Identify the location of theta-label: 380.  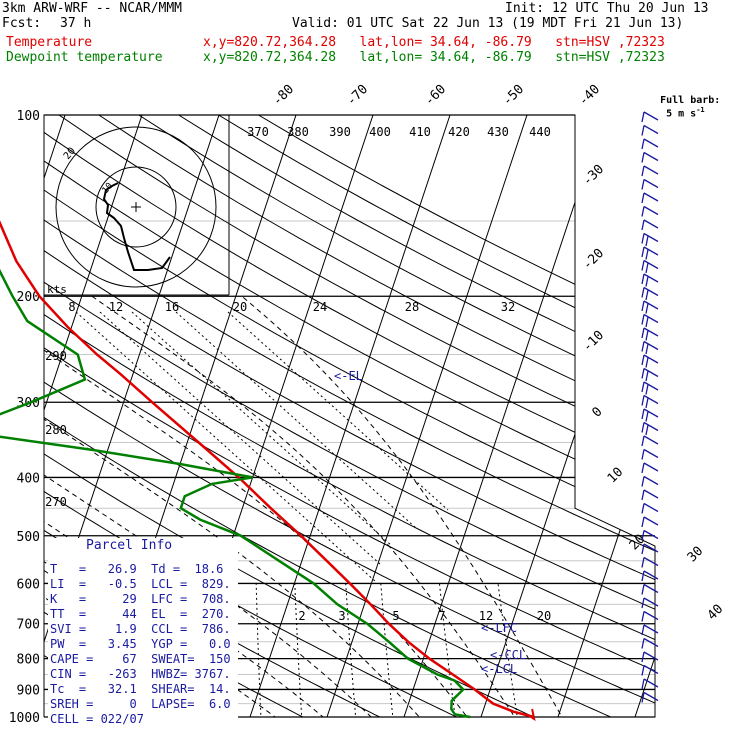
(298, 132).